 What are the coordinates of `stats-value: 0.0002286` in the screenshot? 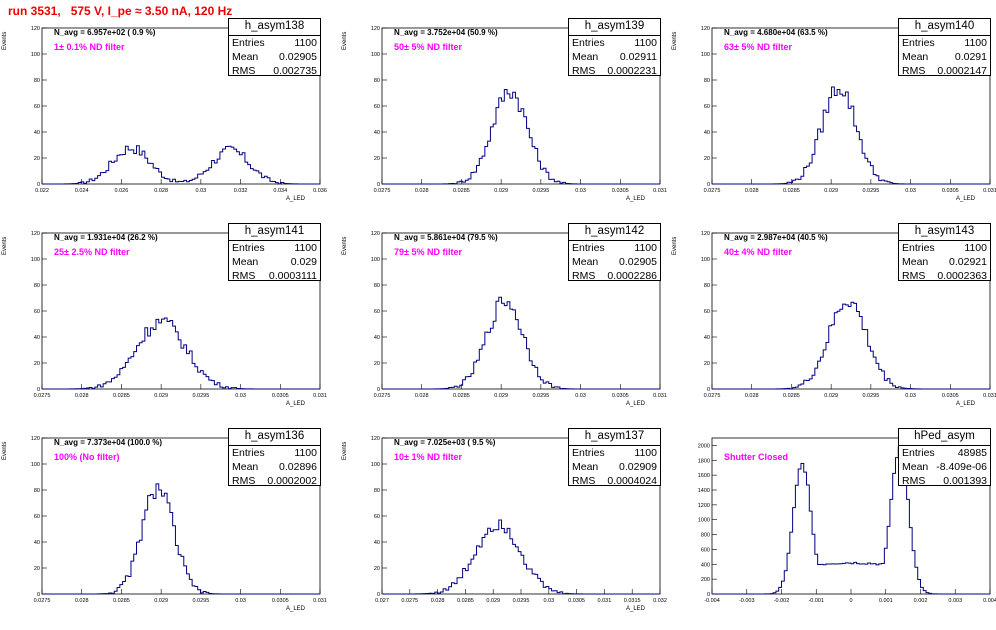 It's located at (632, 276).